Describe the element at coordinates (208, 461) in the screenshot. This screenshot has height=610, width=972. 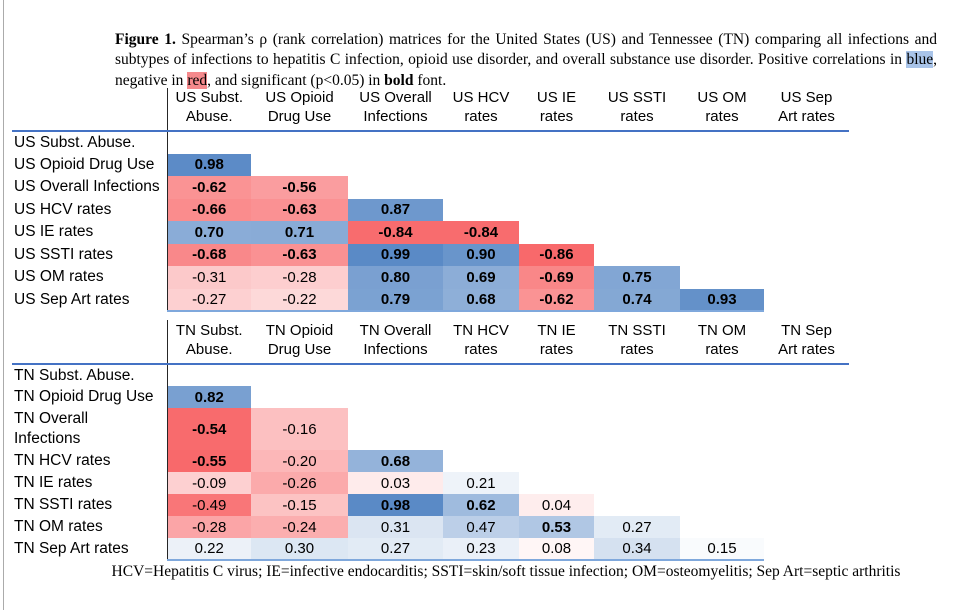
I see `correlation-cell: -0.55` at that location.